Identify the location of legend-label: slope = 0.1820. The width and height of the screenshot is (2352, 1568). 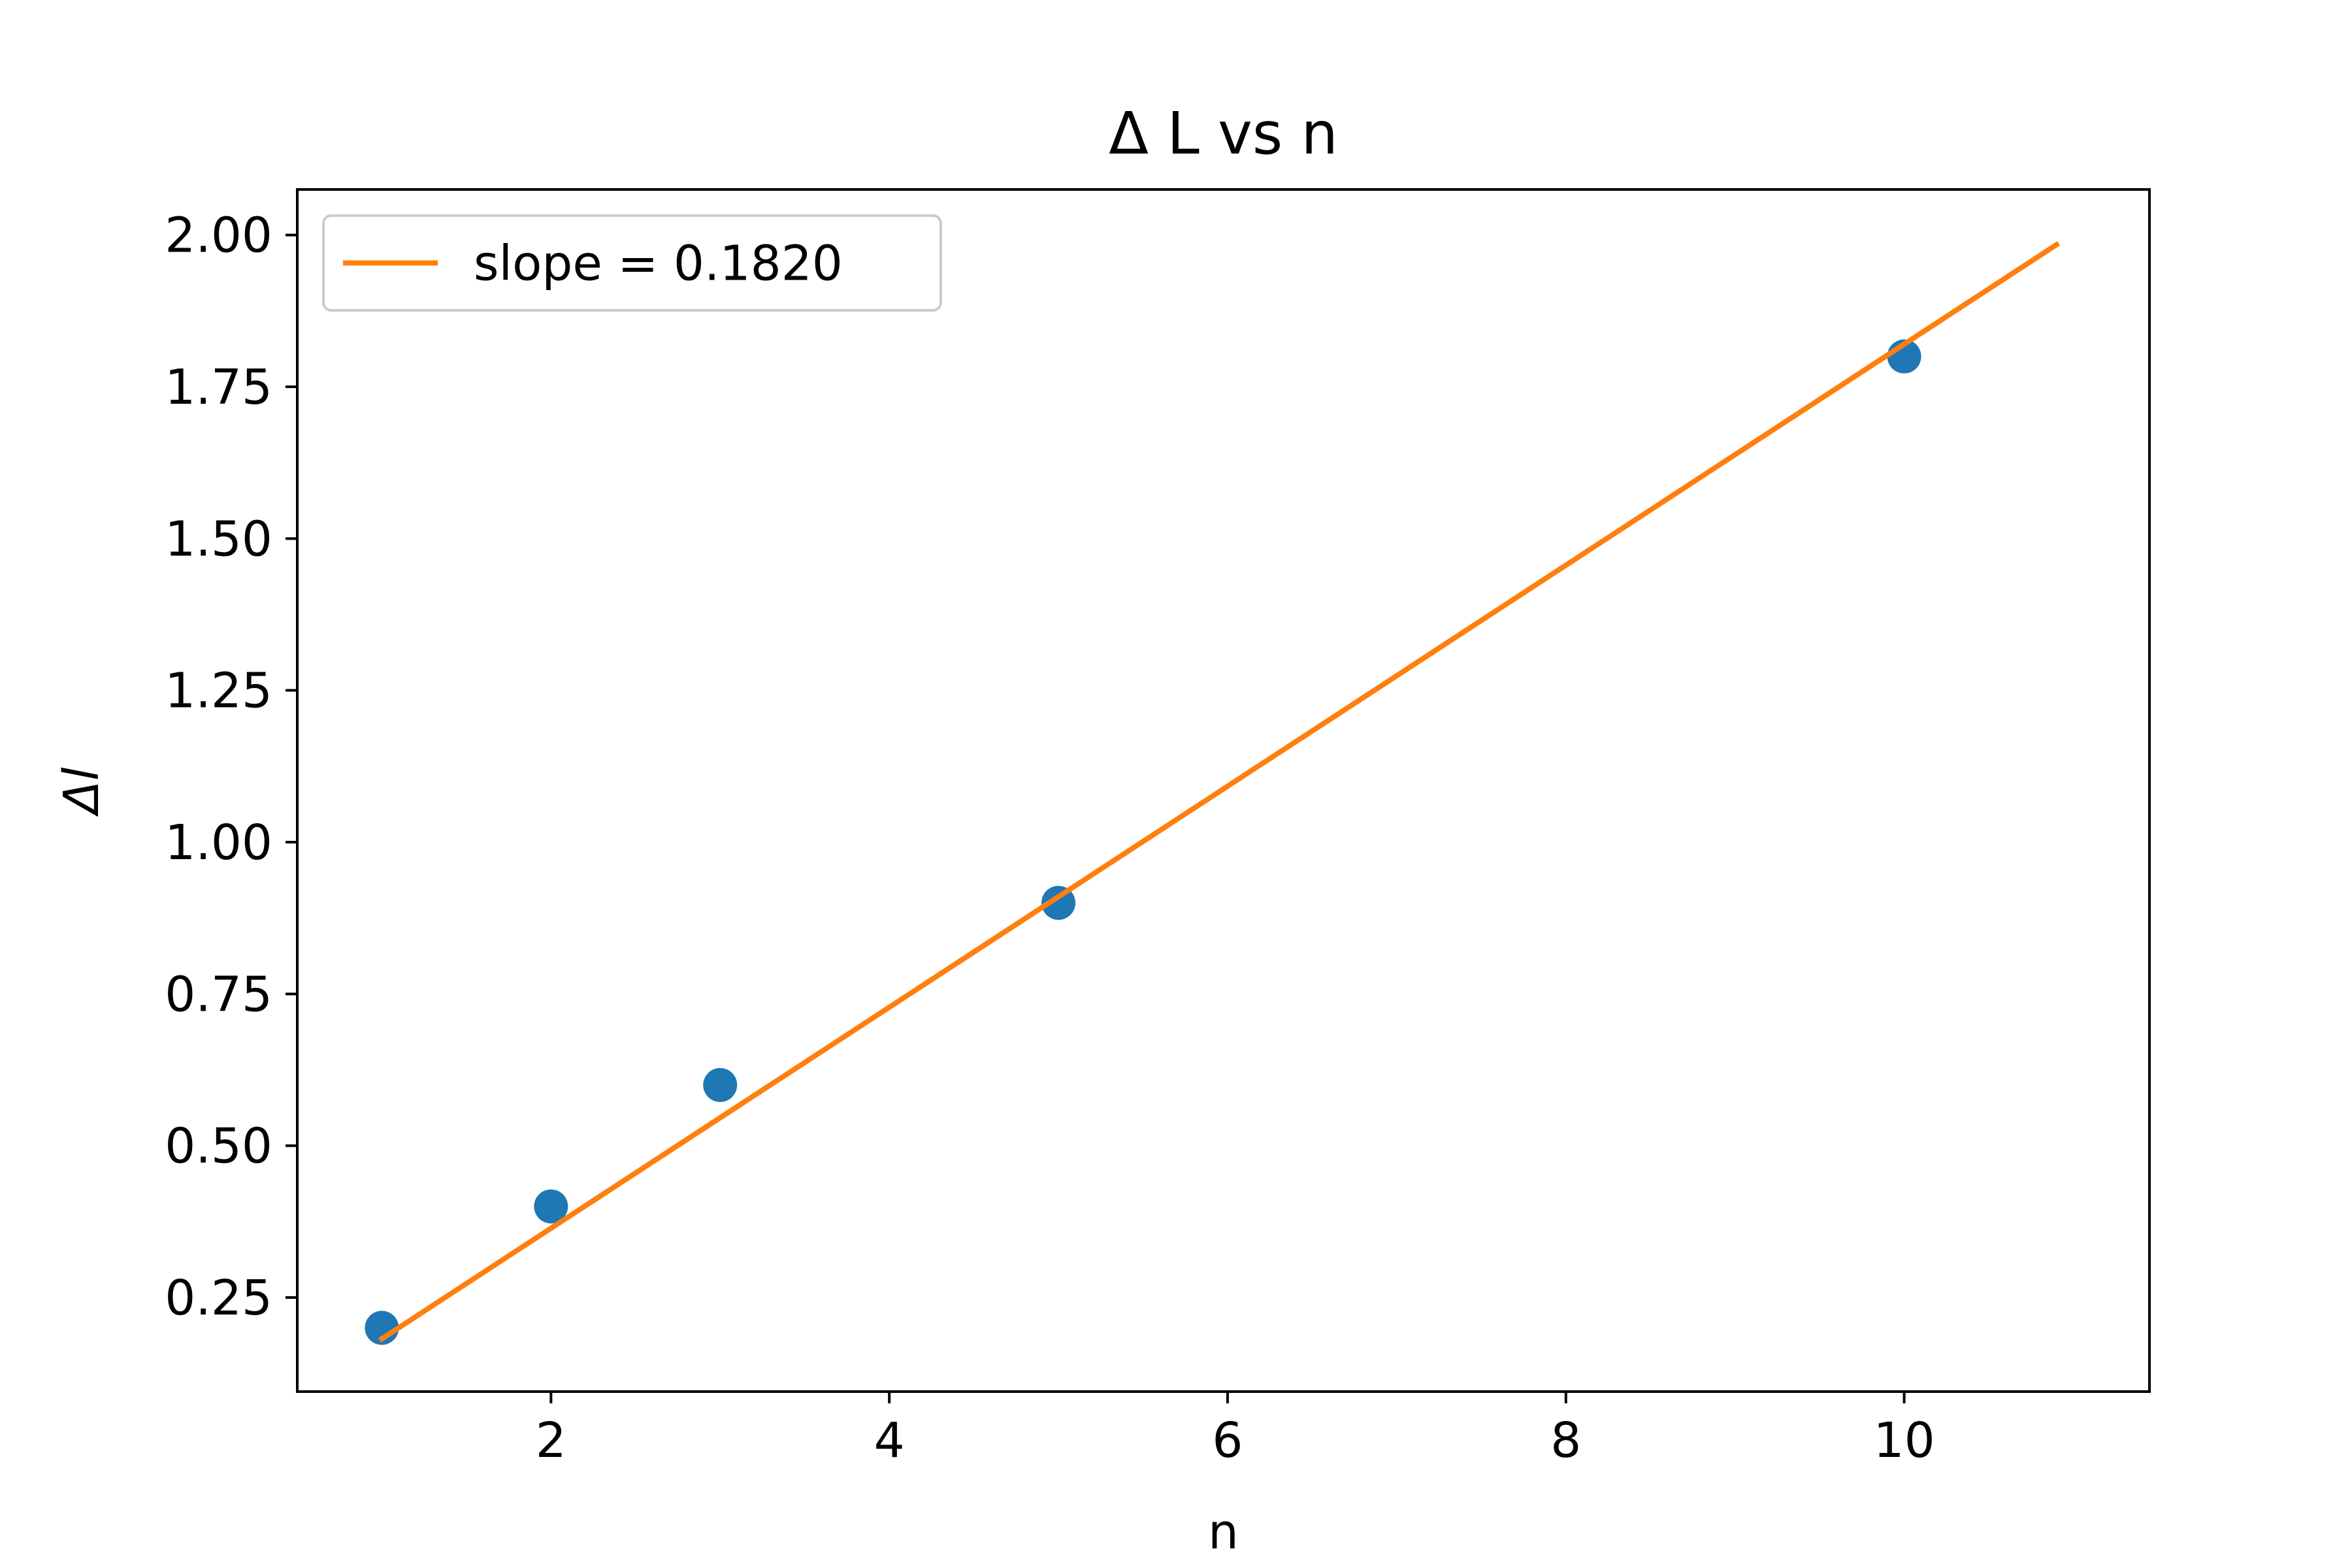
(658, 264).